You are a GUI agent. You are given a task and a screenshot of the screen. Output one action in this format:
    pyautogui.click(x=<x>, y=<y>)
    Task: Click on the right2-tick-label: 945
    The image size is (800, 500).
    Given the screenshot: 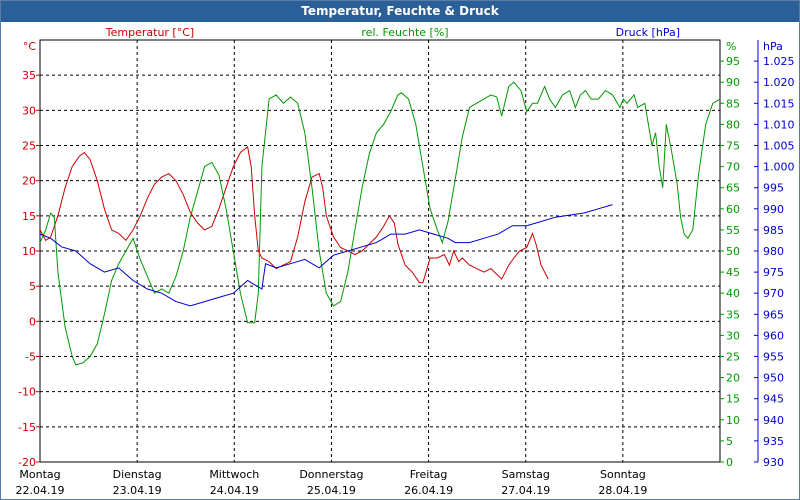 What is the action you would take?
    pyautogui.click(x=773, y=399)
    